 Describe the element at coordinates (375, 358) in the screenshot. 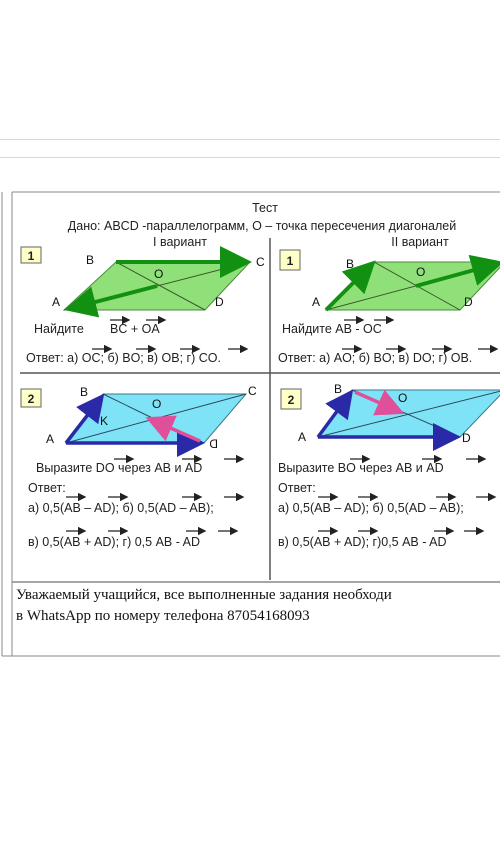

I see `task1-v2-answer: Ответ: а) AO; б) BO; в) DO; г) OB.` at that location.